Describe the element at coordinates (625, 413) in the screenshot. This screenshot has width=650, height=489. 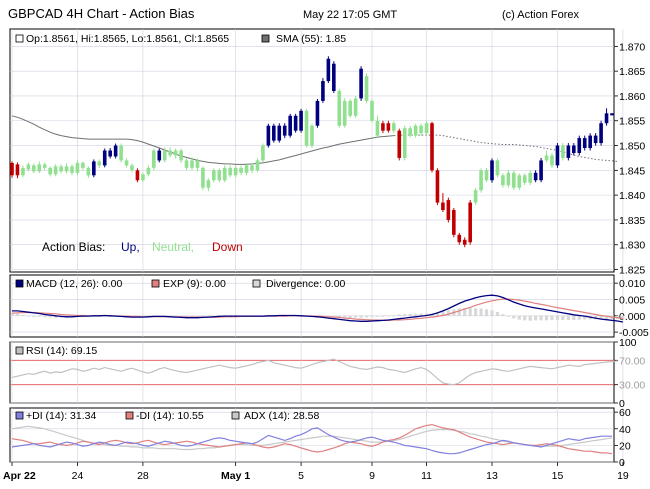
I see `dmi-y-tick-label: 60` at that location.